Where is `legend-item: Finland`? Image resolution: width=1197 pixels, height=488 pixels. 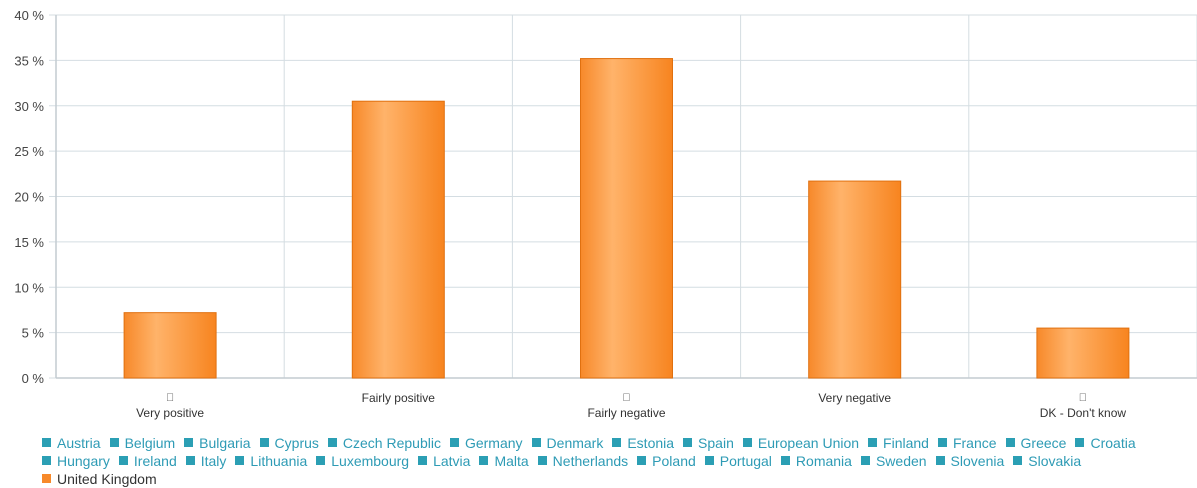 legend-item: Finland is located at coordinates (898, 443).